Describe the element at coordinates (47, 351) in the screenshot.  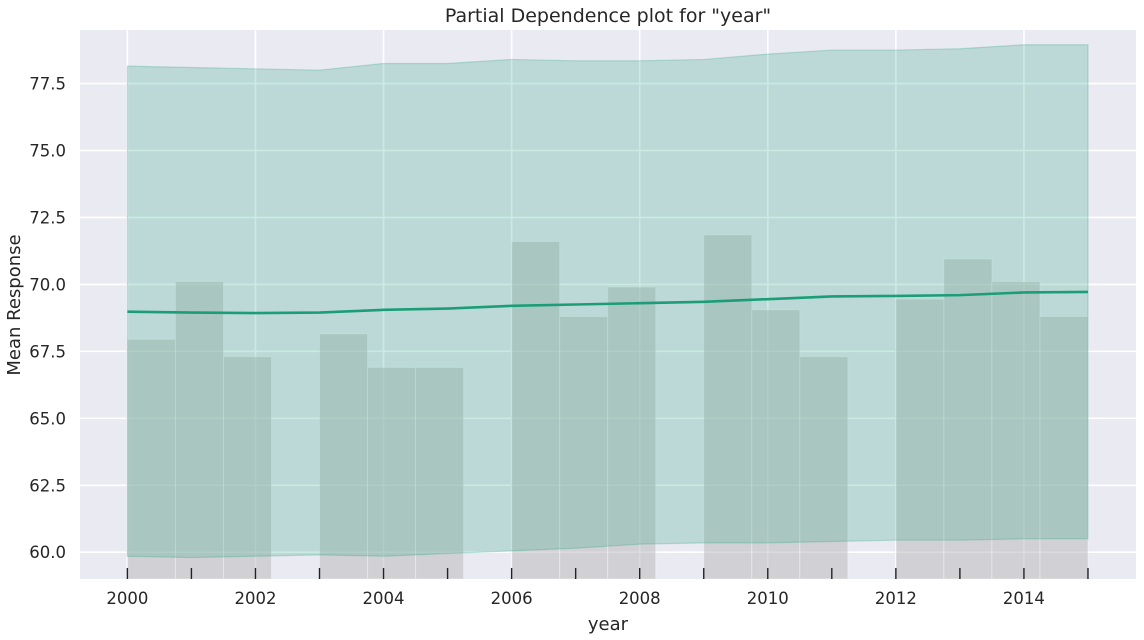
I see `y-tick-label: 67.5` at that location.